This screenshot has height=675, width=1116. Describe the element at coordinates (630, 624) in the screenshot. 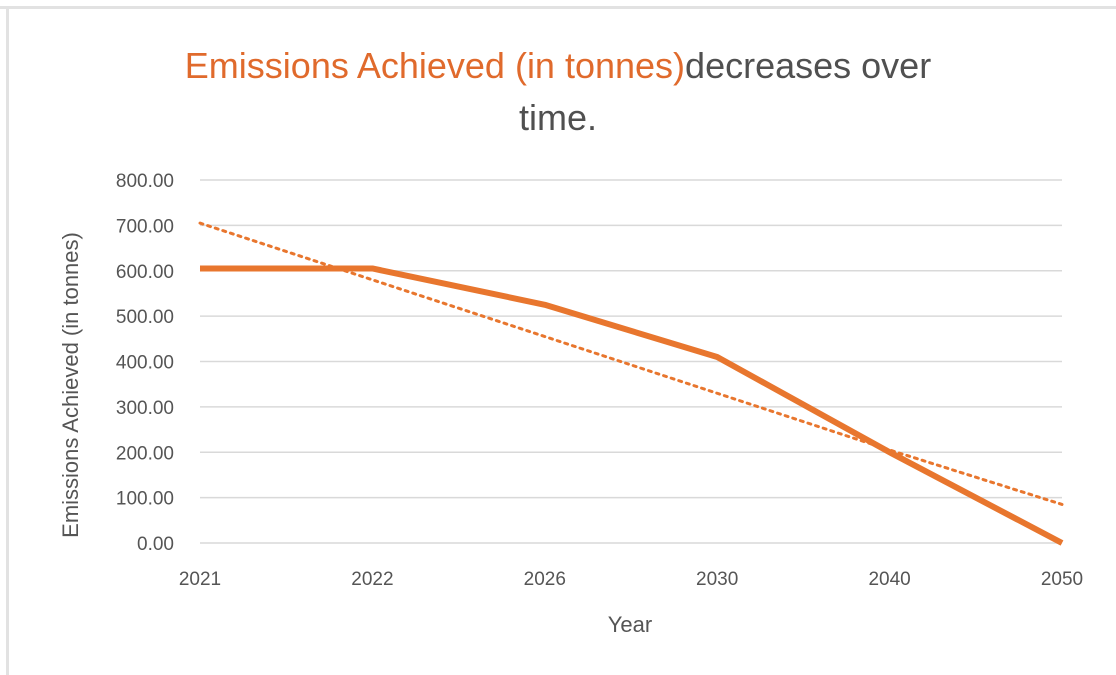

I see `x-axis-title: Year` at that location.